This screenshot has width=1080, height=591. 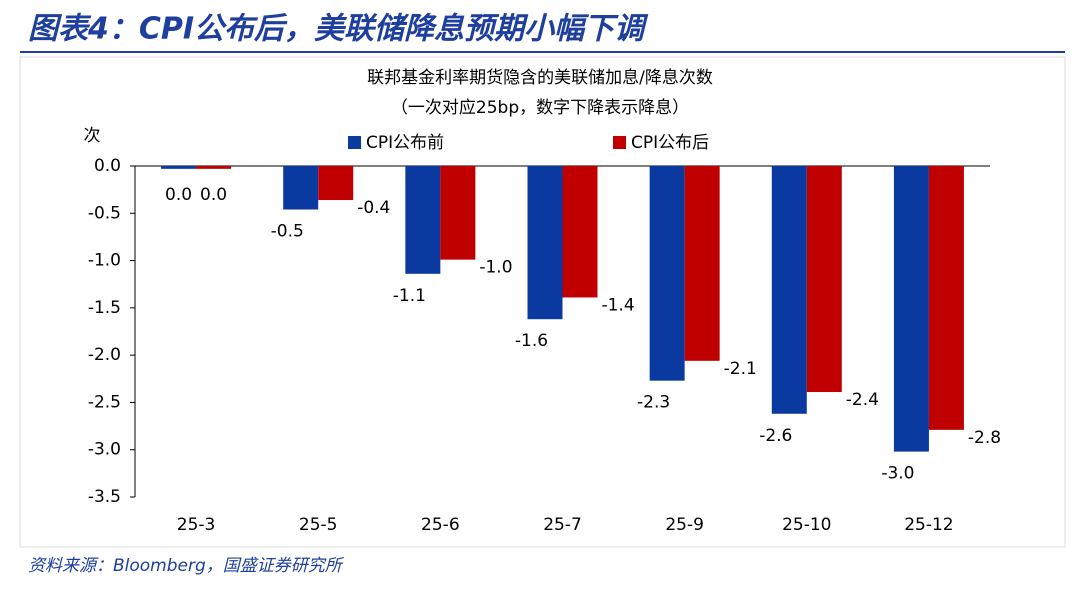 I want to click on value-label: -2.1, so click(x=740, y=369).